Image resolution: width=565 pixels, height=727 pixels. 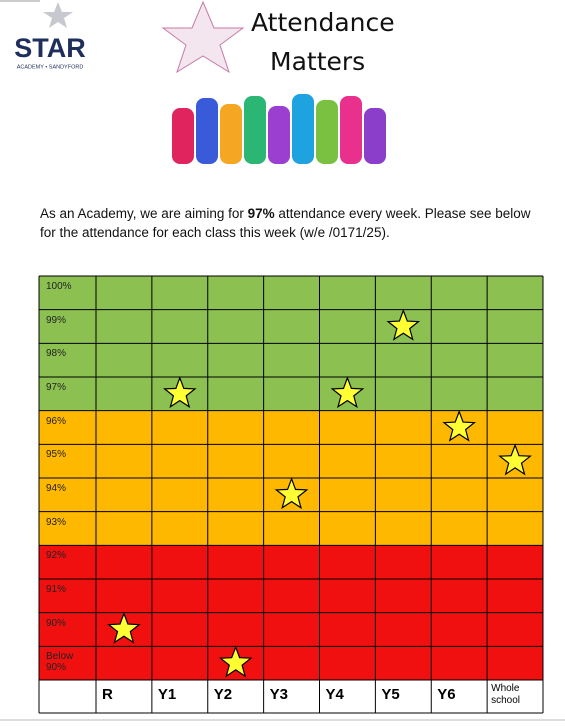 I want to click on row-label: 92%, so click(x=56, y=556).